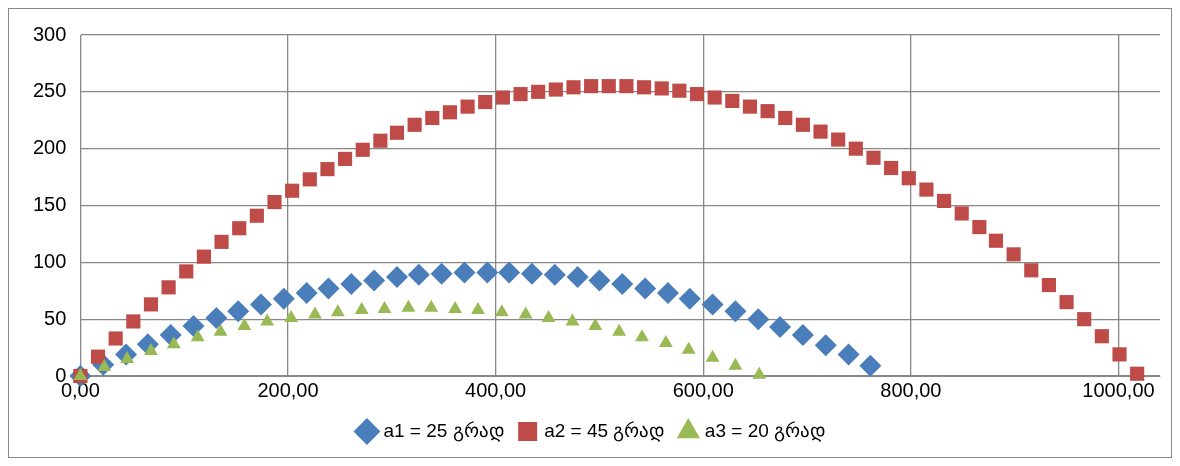 The image size is (1180, 466). Describe the element at coordinates (55, 317) in the screenshot. I see `y-tick-label: 50` at that location.